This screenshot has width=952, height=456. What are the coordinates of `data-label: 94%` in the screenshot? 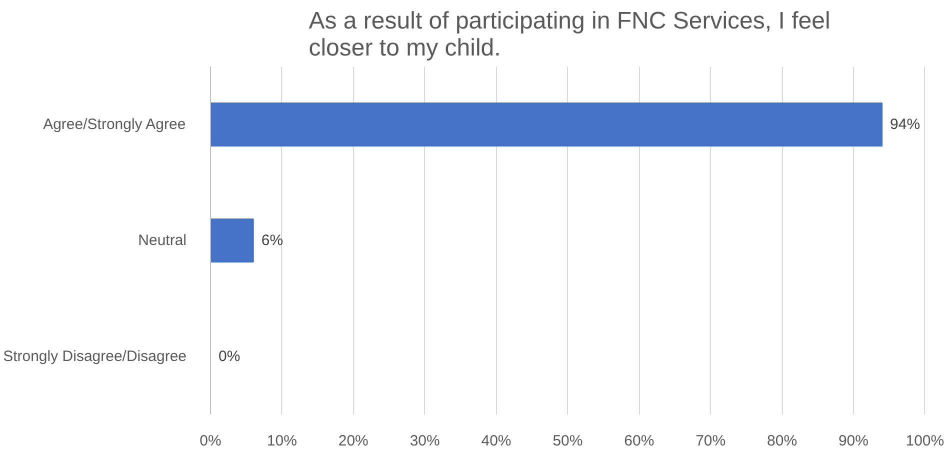 It's located at (905, 124).